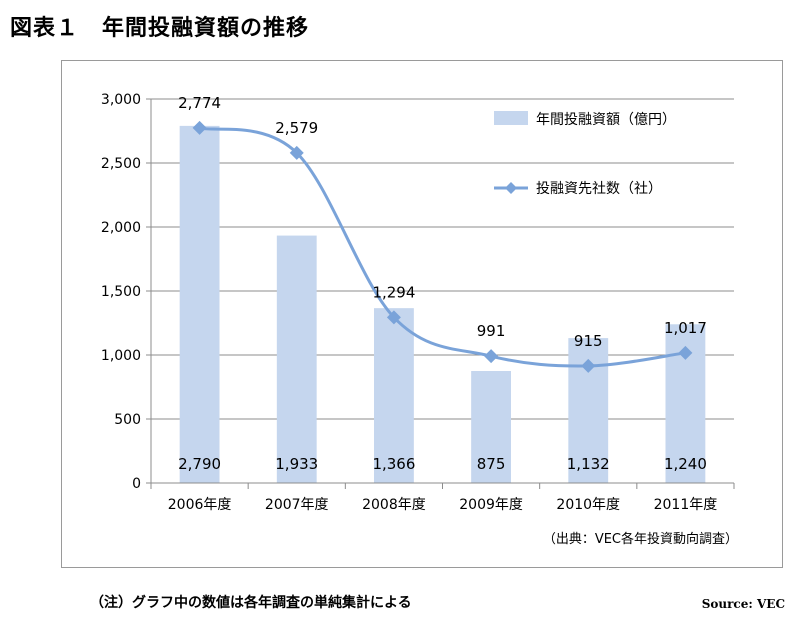  Describe the element at coordinates (251, 603) in the screenshot. I see `chart-note: （注）グラフ中の数値は各年調査の単純集計による` at that location.